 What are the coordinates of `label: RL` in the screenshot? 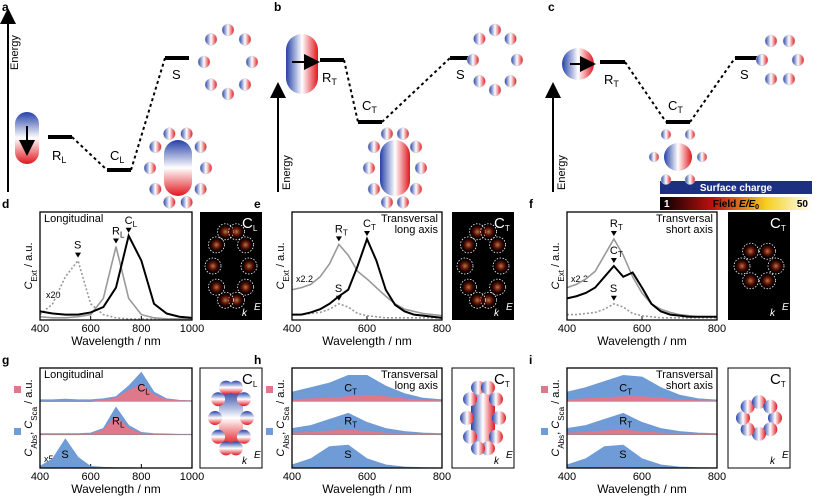 It's located at (118, 423).